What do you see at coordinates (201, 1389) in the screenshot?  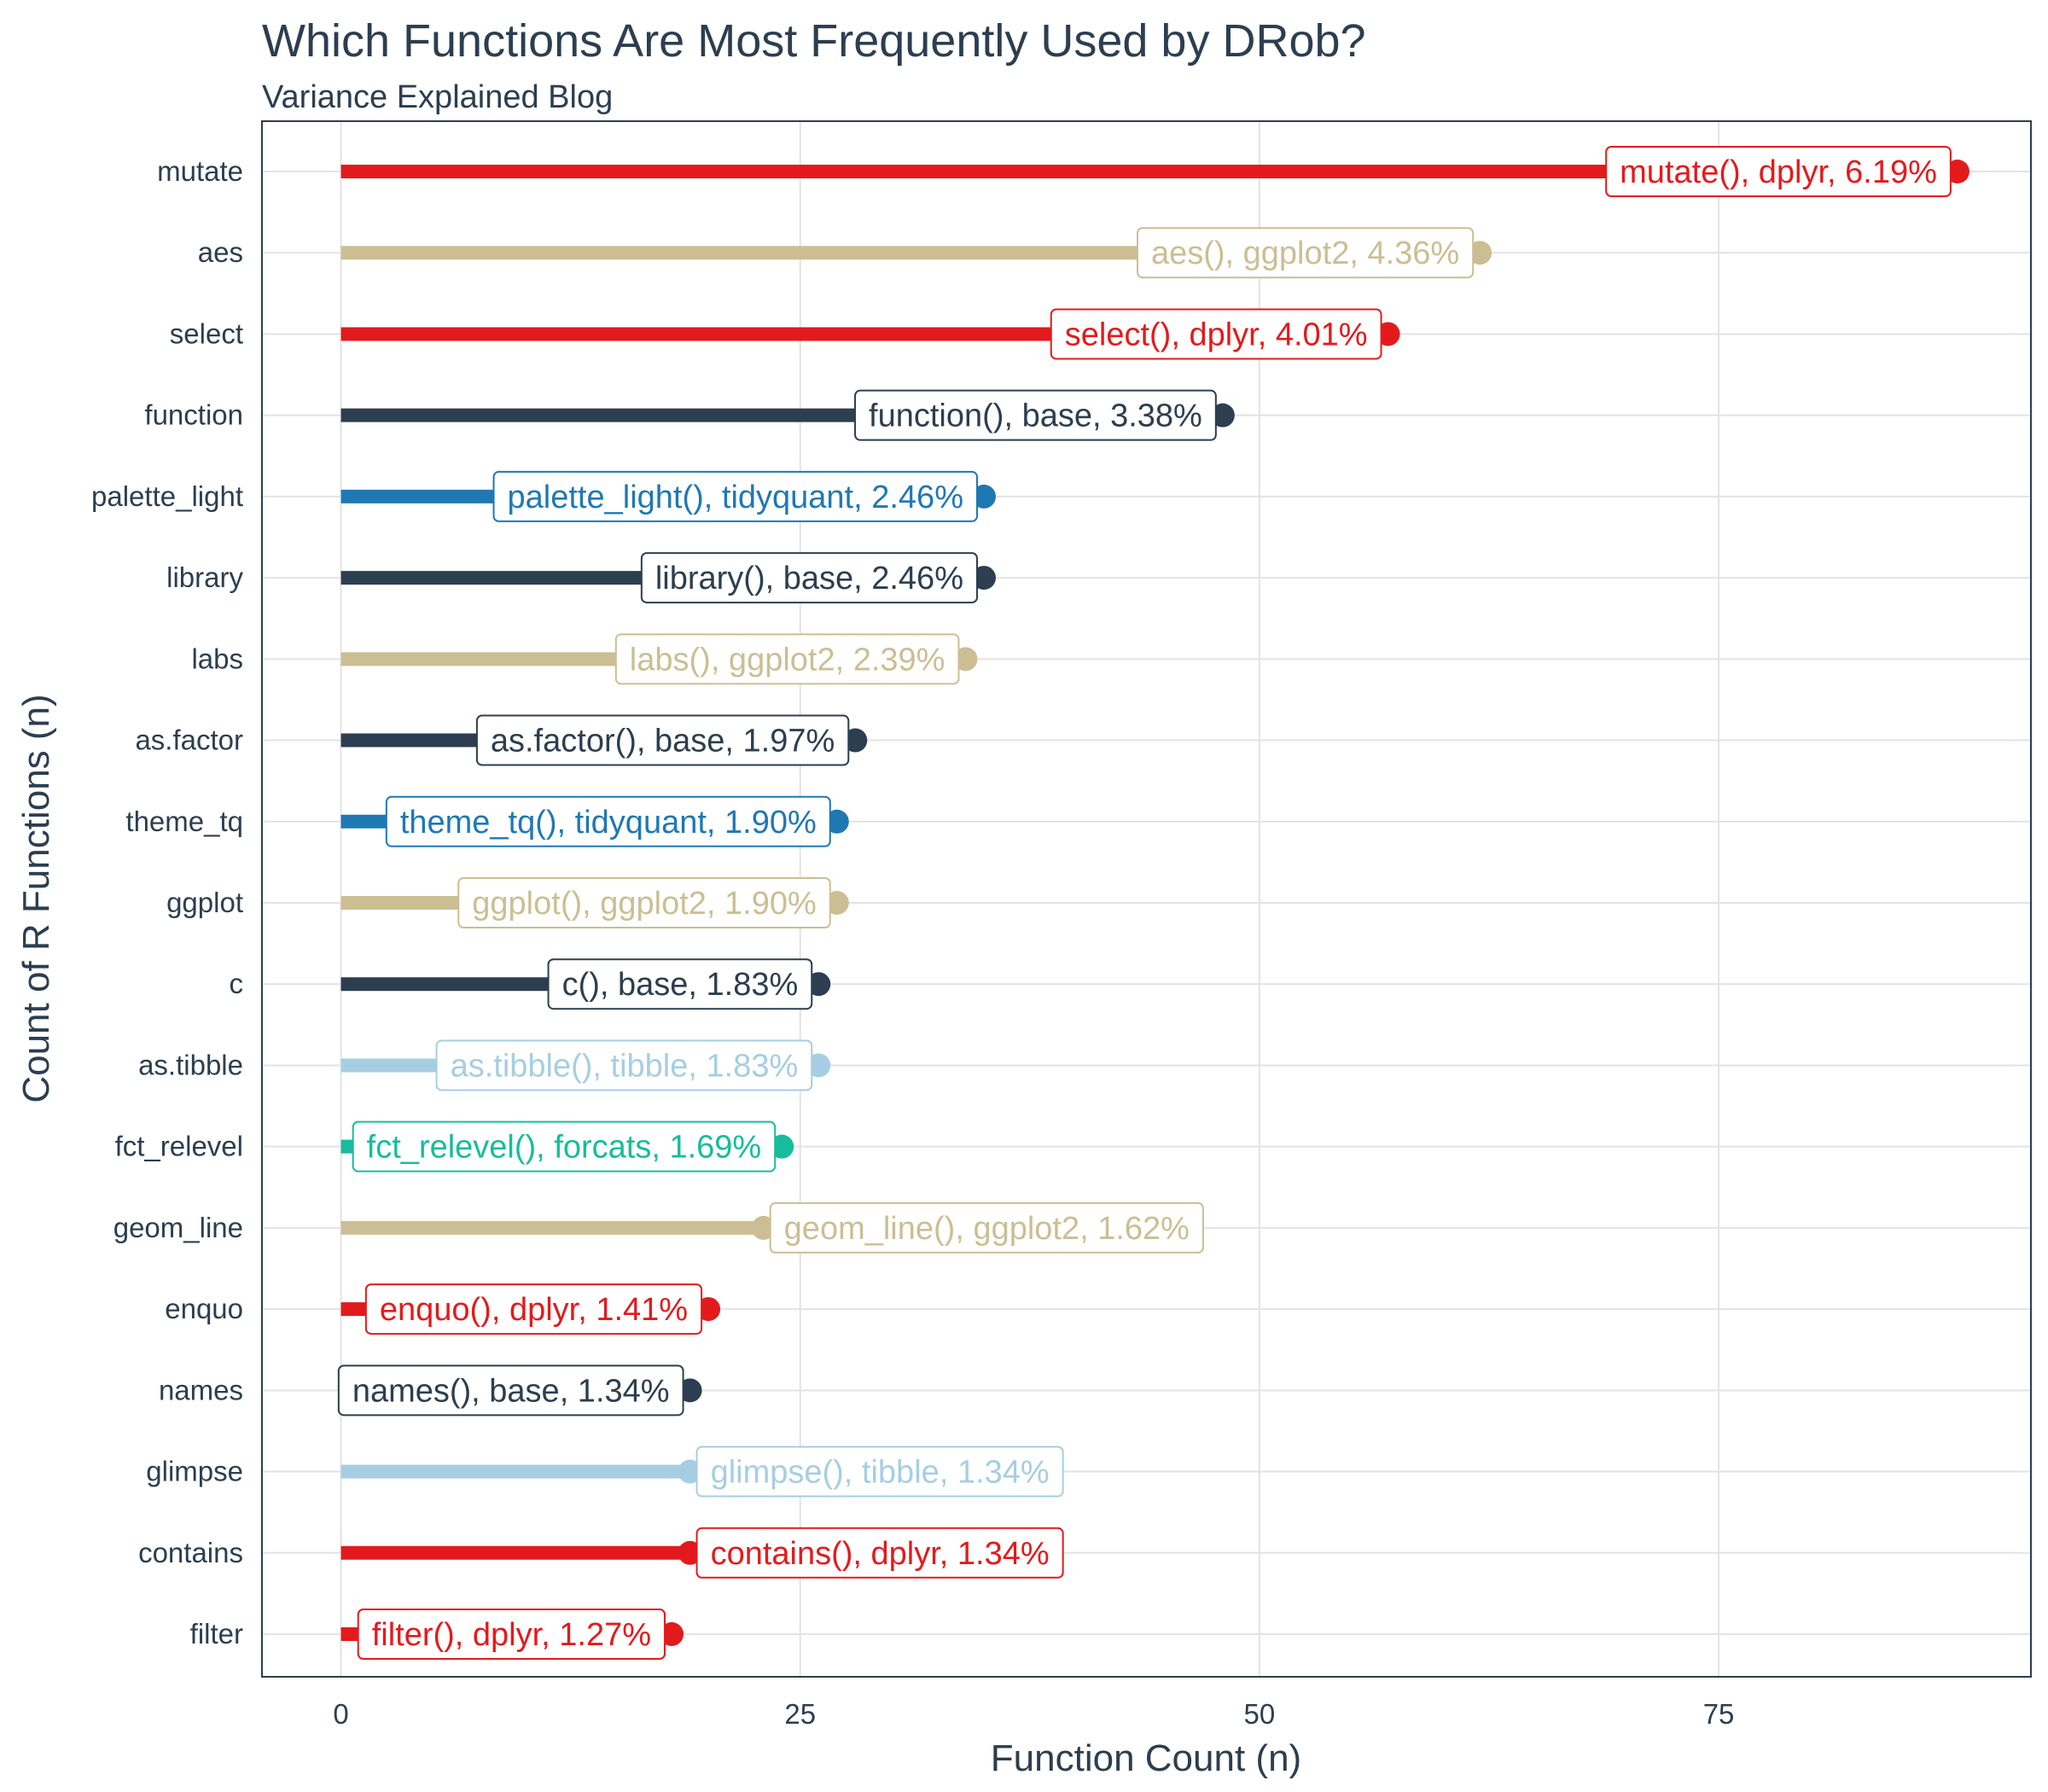 I see `y-tick-label: names` at bounding box center [201, 1389].